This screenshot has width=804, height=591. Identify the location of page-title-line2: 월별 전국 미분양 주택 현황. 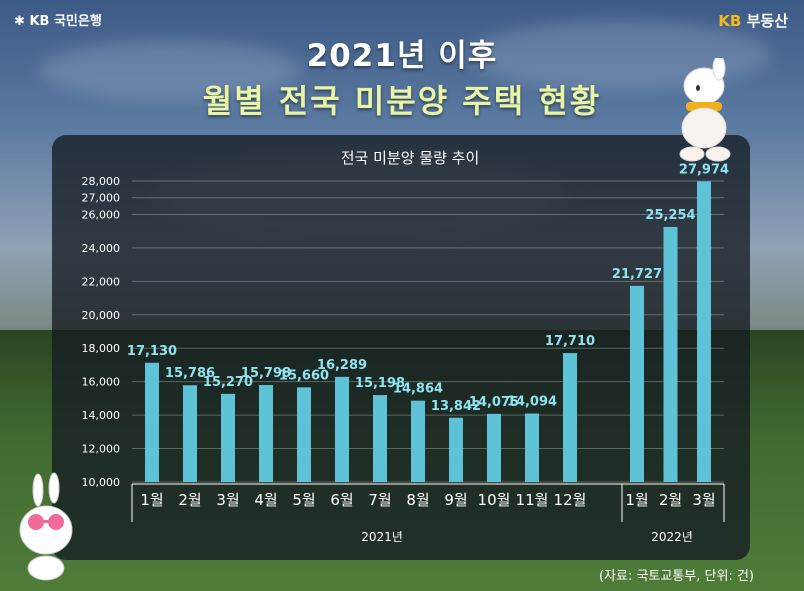
(402, 101).